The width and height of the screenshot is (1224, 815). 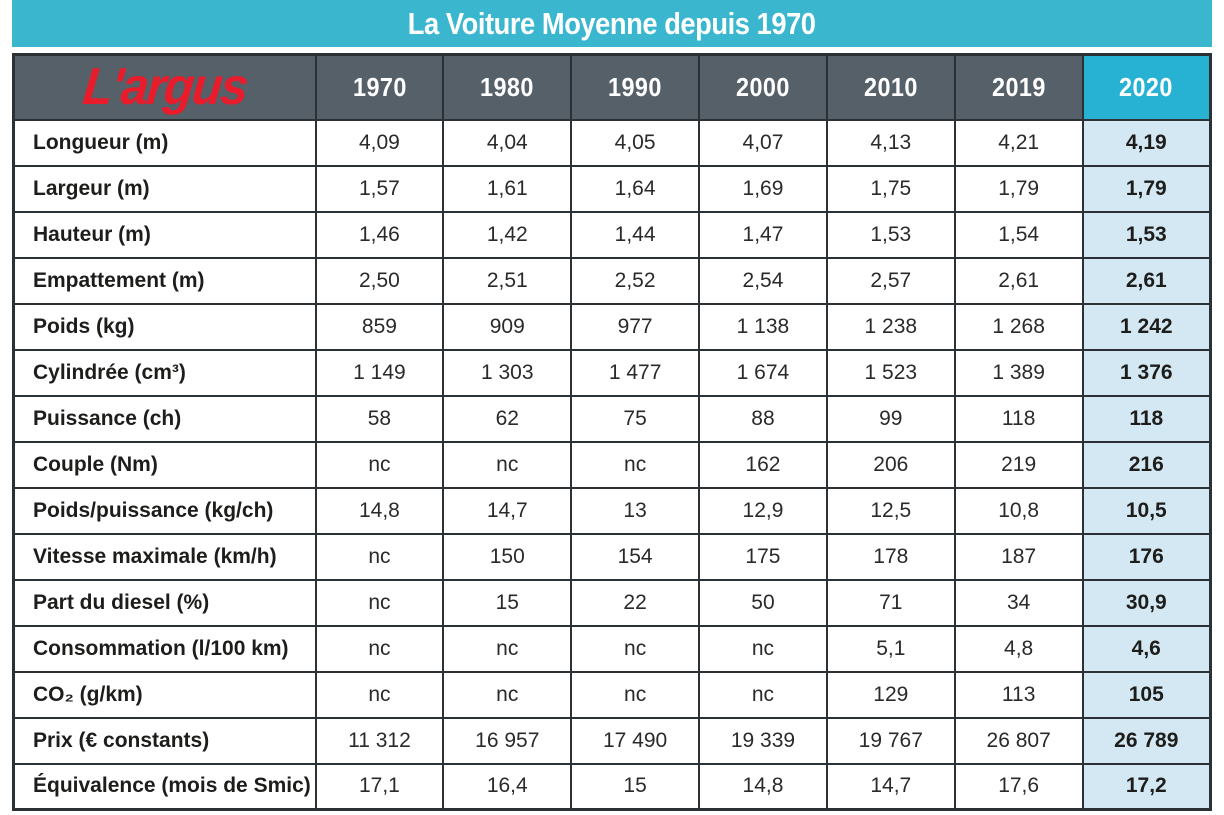 What do you see at coordinates (1146, 234) in the screenshot?
I see `cell: 1,53` at bounding box center [1146, 234].